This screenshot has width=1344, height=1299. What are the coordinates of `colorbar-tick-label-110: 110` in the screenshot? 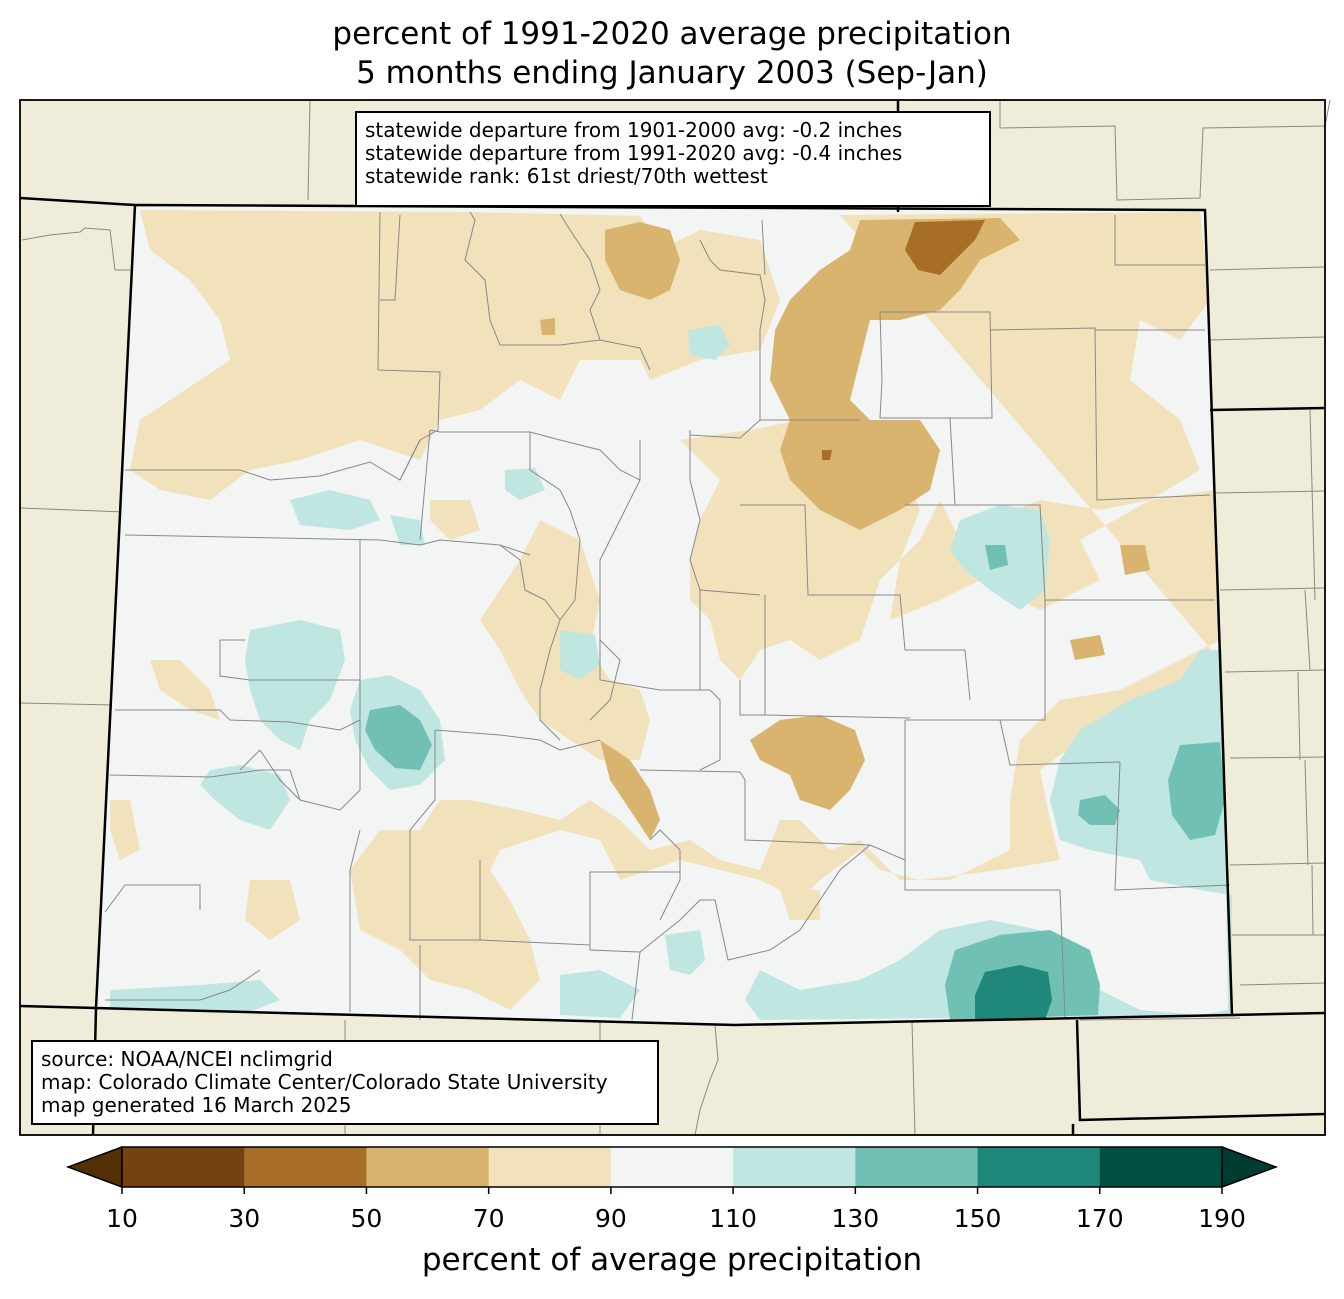 It's located at (733, 1218).